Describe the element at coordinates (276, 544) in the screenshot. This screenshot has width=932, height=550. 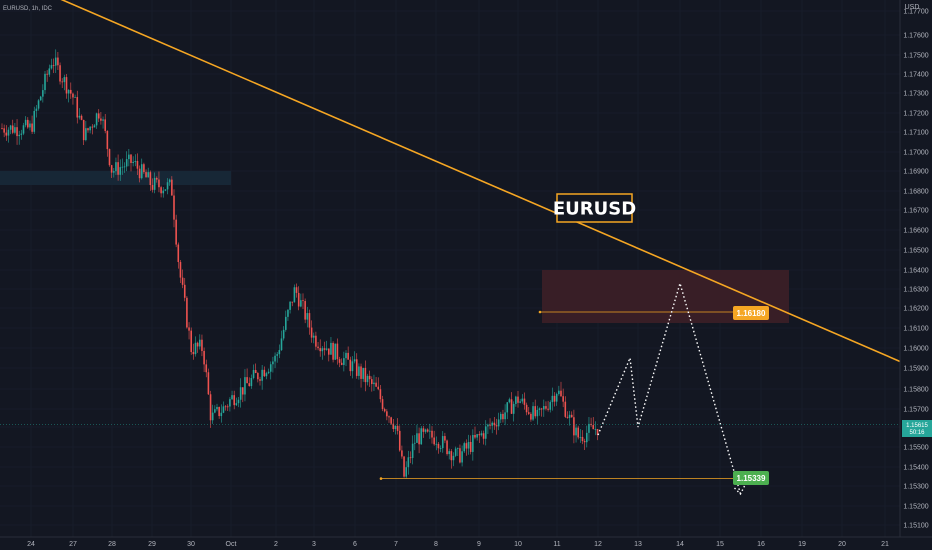
I see `time-tick-label: 2` at that location.